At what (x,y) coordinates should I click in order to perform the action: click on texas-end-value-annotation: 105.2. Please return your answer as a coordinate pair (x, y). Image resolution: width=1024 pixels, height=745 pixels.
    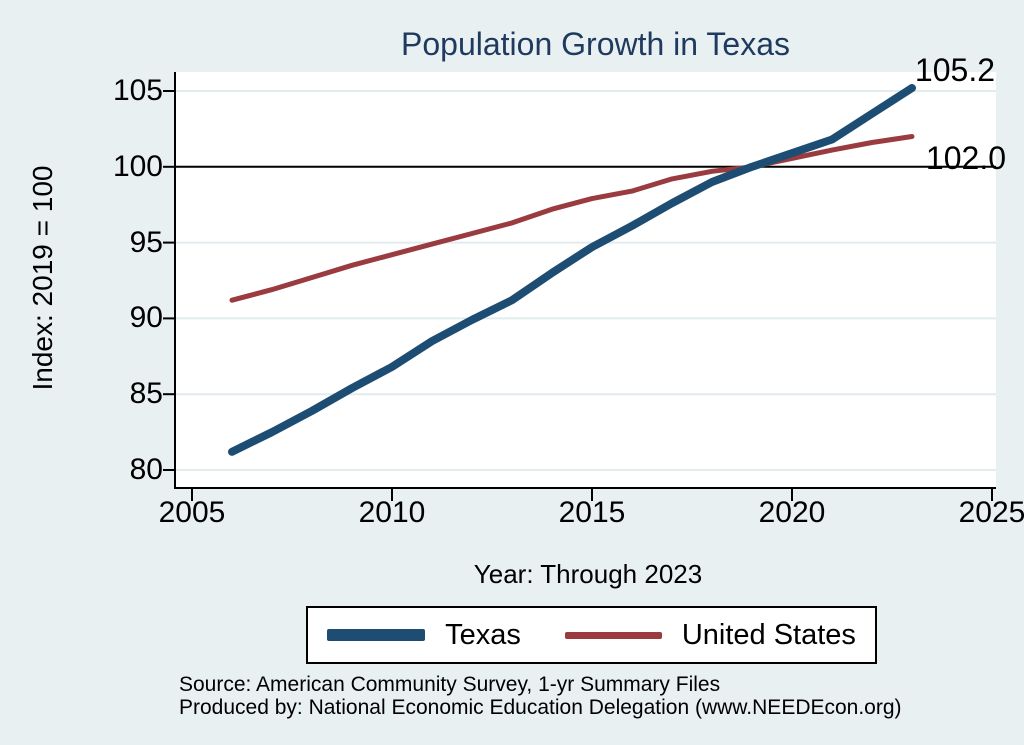
    Looking at the image, I should click on (954, 70).